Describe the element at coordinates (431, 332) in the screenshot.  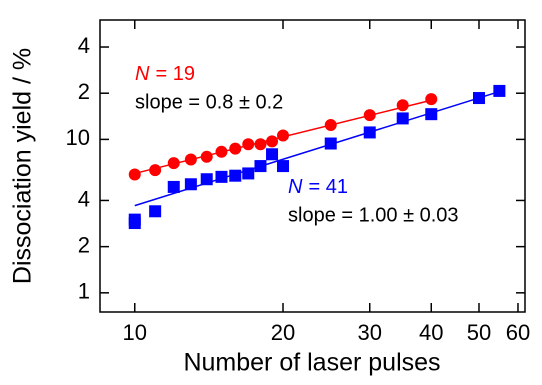
I see `x-tick-label: 40` at that location.